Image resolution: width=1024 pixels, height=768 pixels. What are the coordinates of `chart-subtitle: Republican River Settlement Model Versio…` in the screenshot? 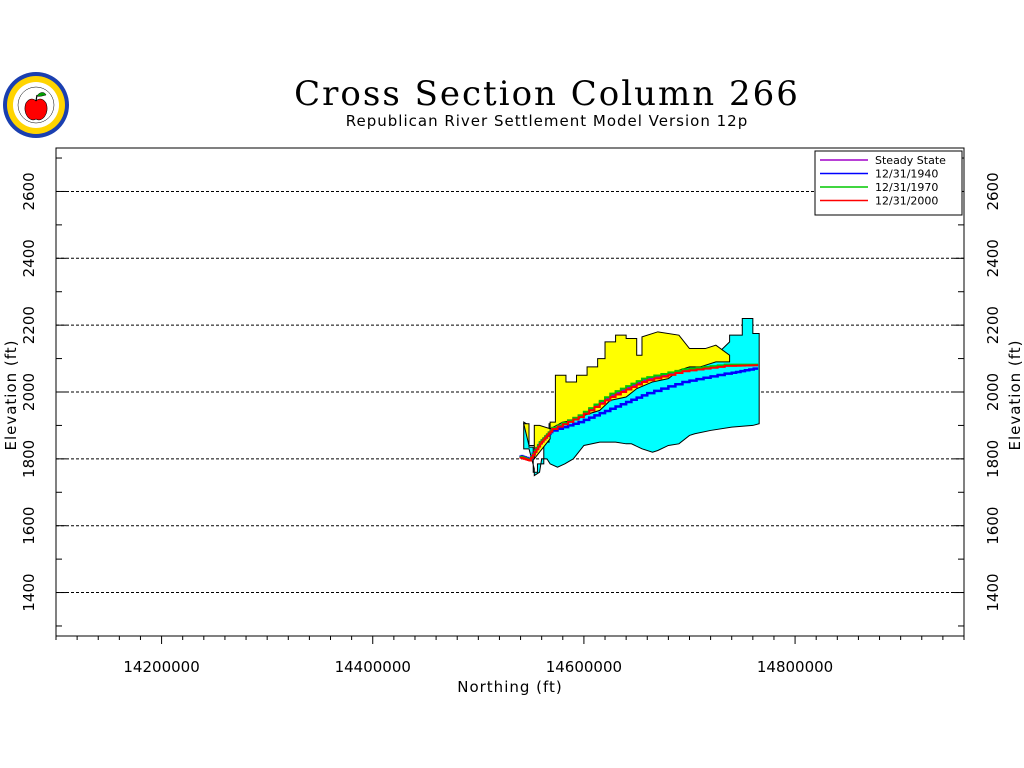 It's located at (547, 121).